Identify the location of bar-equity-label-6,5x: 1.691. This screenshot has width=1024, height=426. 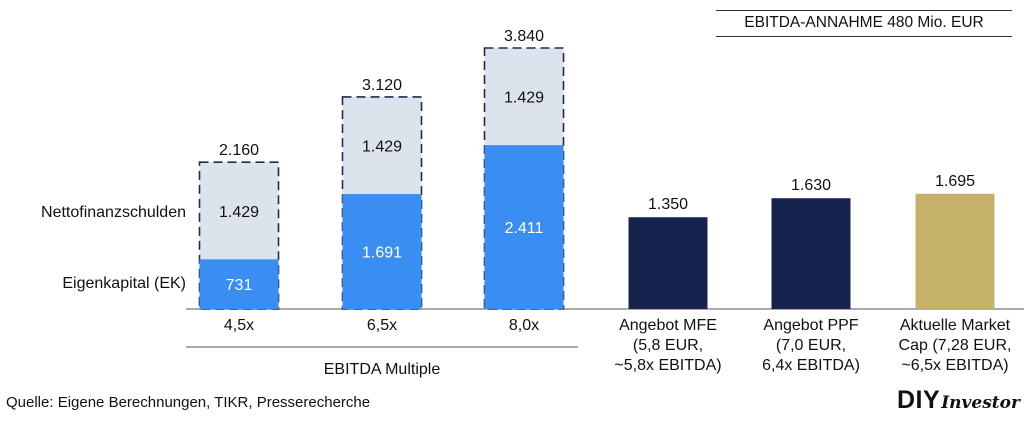
(382, 253).